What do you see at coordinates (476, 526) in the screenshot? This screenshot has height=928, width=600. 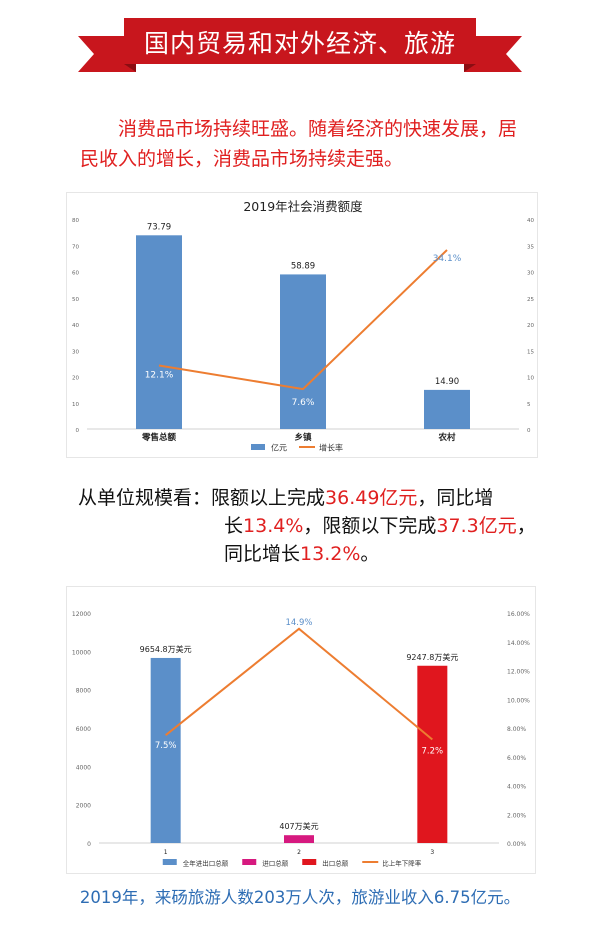 I see `unit-line2-value2: 37.3亿元` at bounding box center [476, 526].